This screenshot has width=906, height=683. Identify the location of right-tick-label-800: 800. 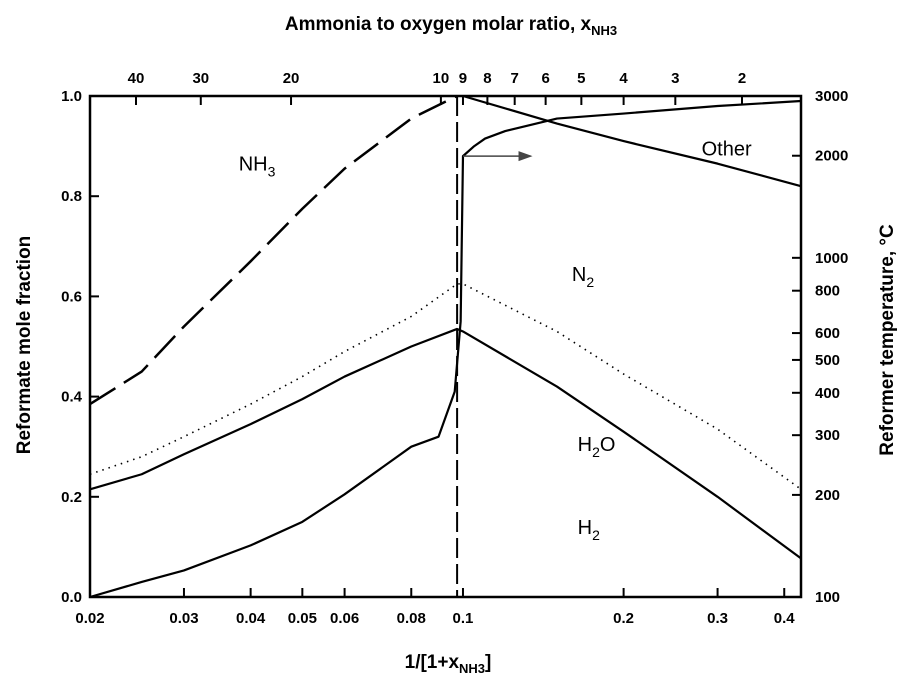
(827, 291).